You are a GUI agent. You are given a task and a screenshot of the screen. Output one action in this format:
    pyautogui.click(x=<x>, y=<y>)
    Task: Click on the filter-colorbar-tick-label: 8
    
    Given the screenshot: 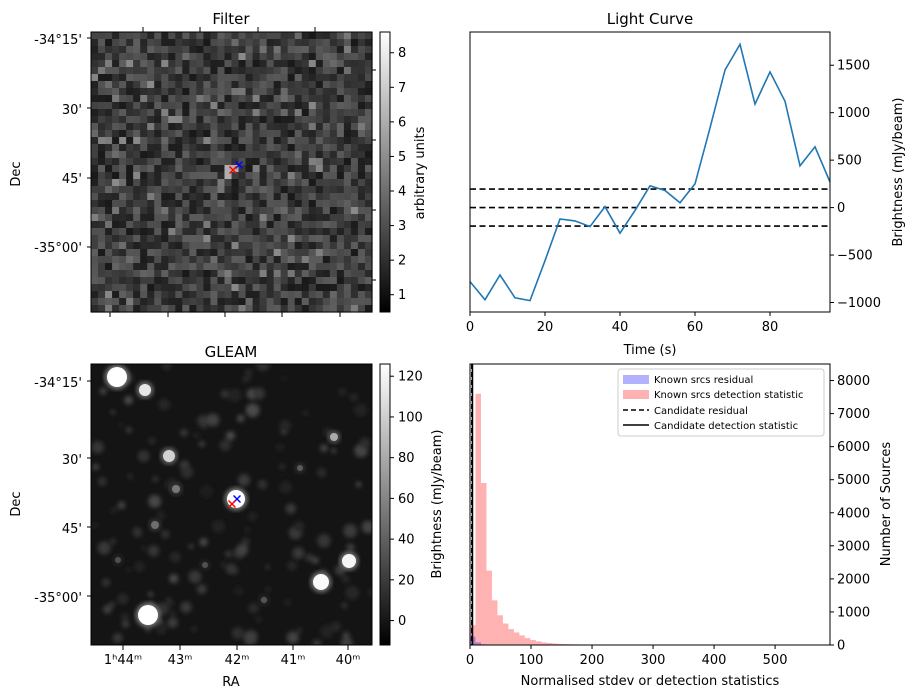 What is the action you would take?
    pyautogui.click(x=402, y=53)
    